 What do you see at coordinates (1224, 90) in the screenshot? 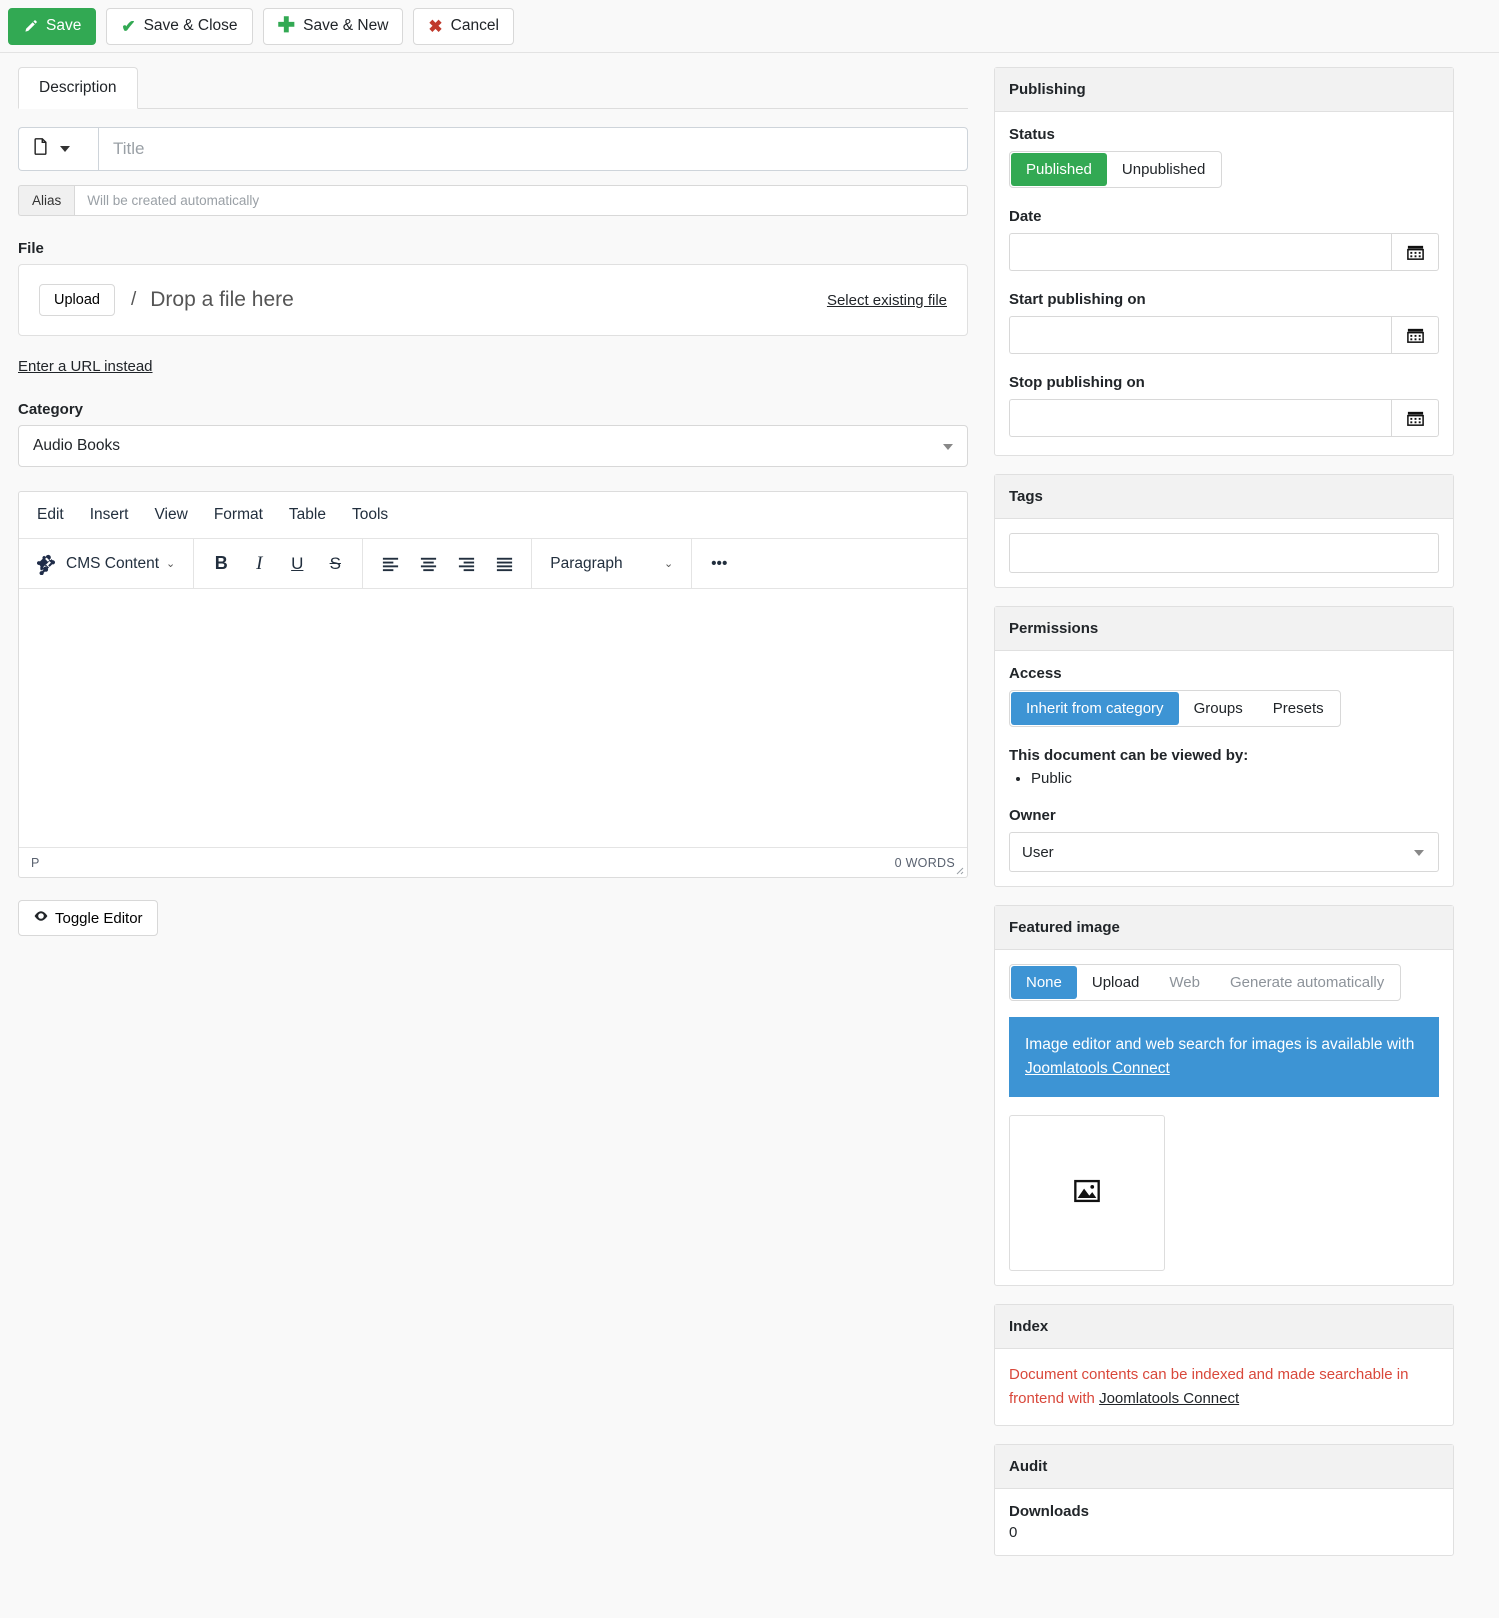
I see `publishing-title: Publishing` at bounding box center [1224, 90].